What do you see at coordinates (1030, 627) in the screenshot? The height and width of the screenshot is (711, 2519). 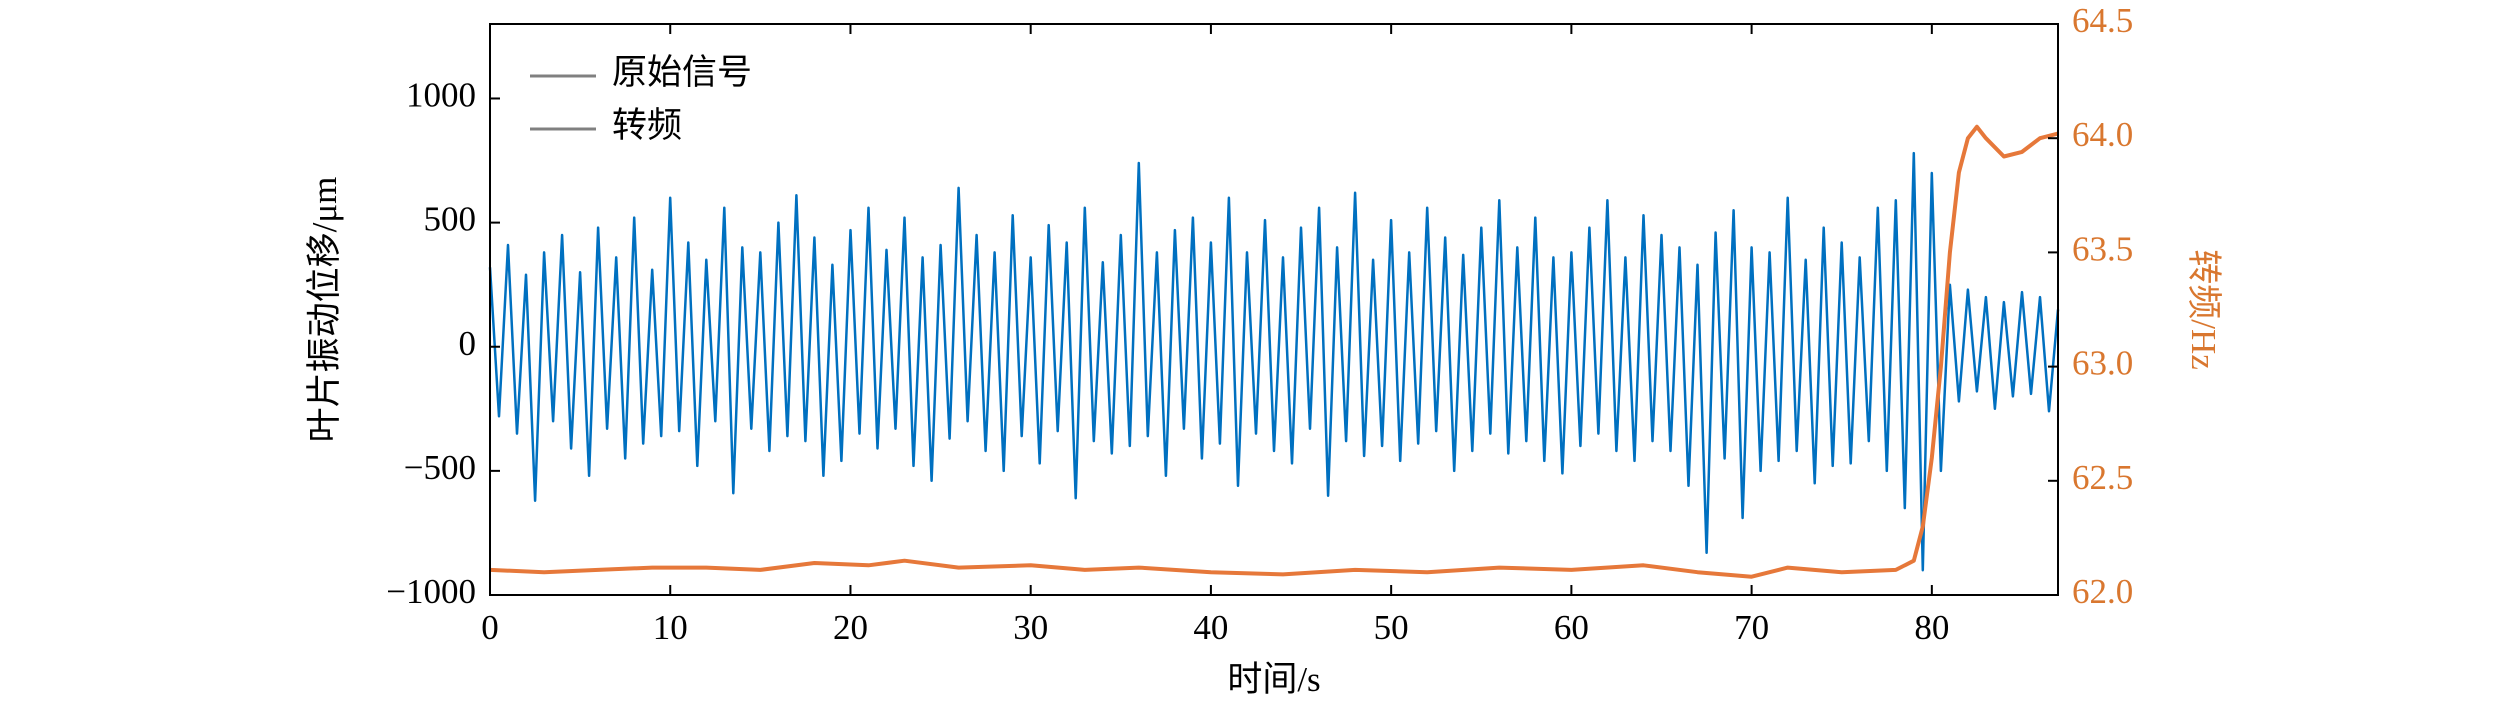 I see `x-tick-label: 30` at bounding box center [1030, 627].